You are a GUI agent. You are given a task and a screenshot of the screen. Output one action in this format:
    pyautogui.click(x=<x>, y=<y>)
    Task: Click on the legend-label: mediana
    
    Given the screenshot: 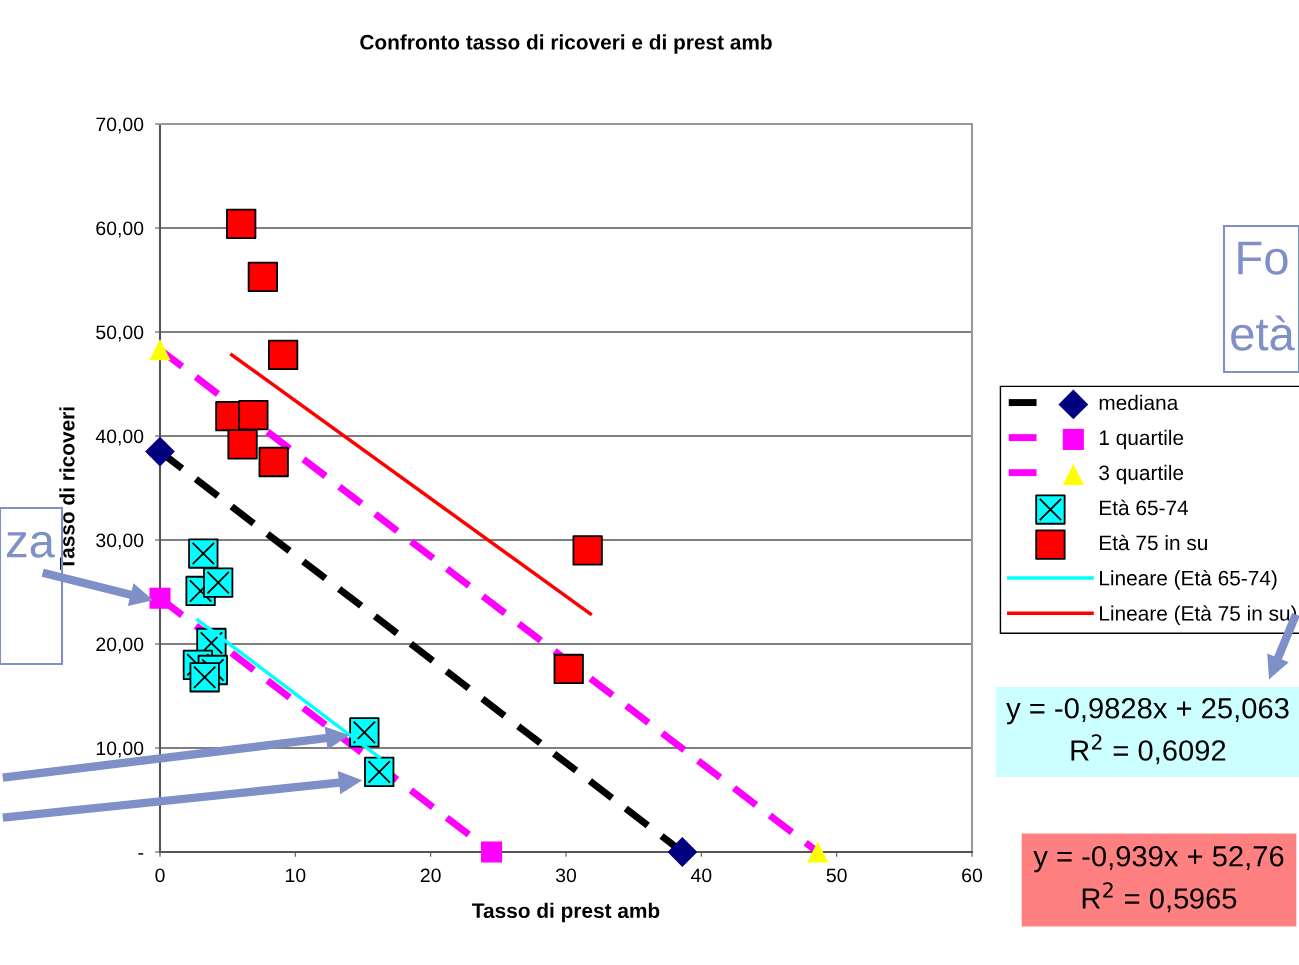 What is the action you would take?
    pyautogui.click(x=1139, y=402)
    